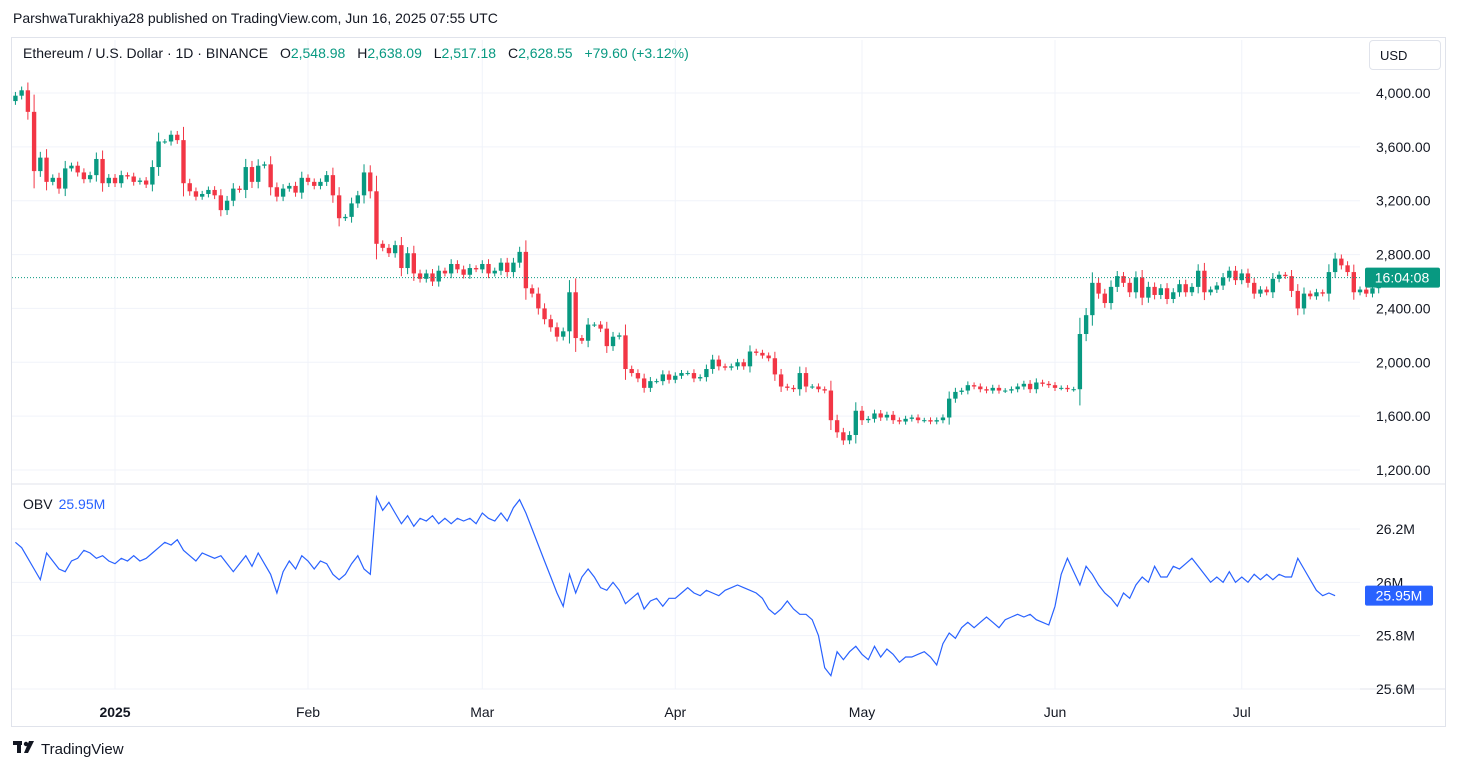 This screenshot has height=772, width=1459. Describe the element at coordinates (114, 712) in the screenshot. I see `time-tick-label: 2025` at that location.